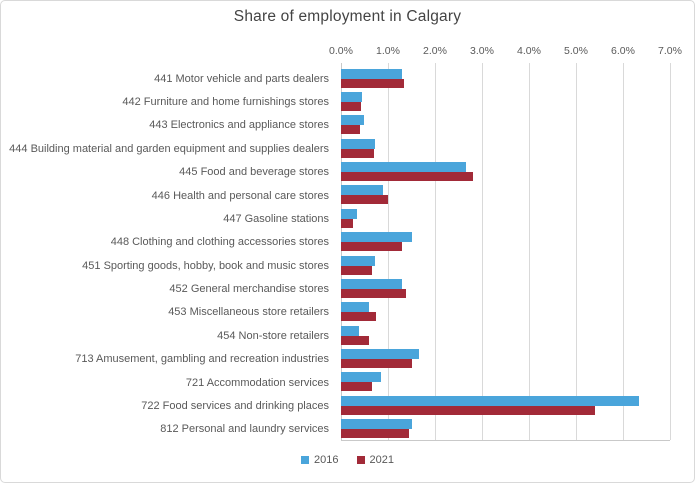 This screenshot has height=483, width=695. What do you see at coordinates (326, 460) in the screenshot?
I see `legend-label: 2016` at bounding box center [326, 460].